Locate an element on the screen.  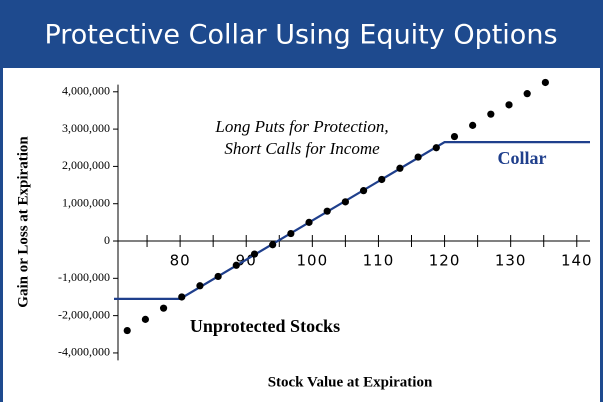
x-tick-label: 140 is located at coordinates (577, 261).